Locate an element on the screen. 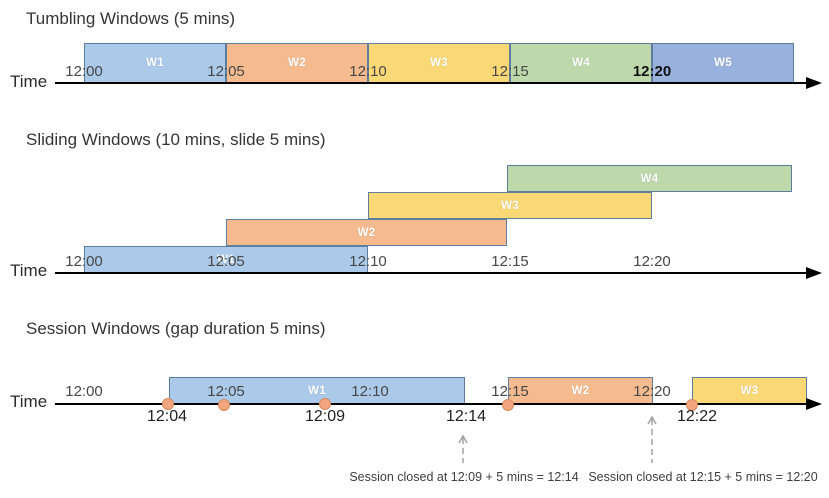 The width and height of the screenshot is (829, 498). tumbling-window-w3: W3 is located at coordinates (439, 63).